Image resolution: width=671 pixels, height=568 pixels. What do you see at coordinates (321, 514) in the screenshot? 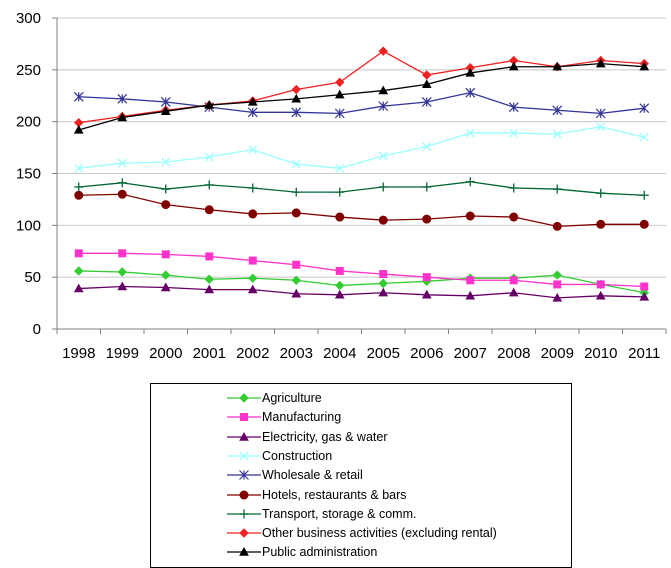
I see `legend-item: Transport, storage & comm.` at bounding box center [321, 514].